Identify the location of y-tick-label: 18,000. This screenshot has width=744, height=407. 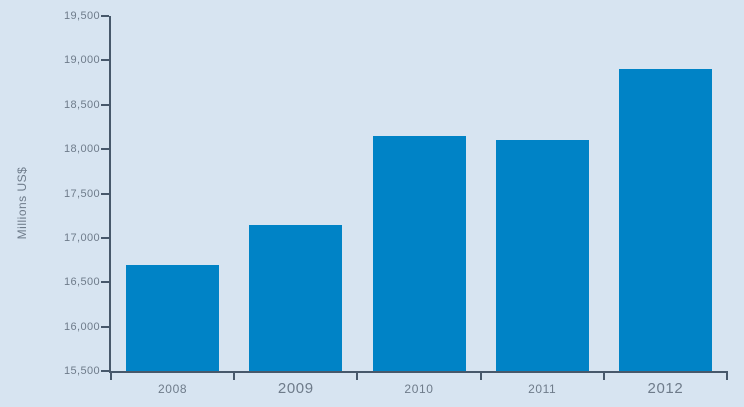
(81, 149).